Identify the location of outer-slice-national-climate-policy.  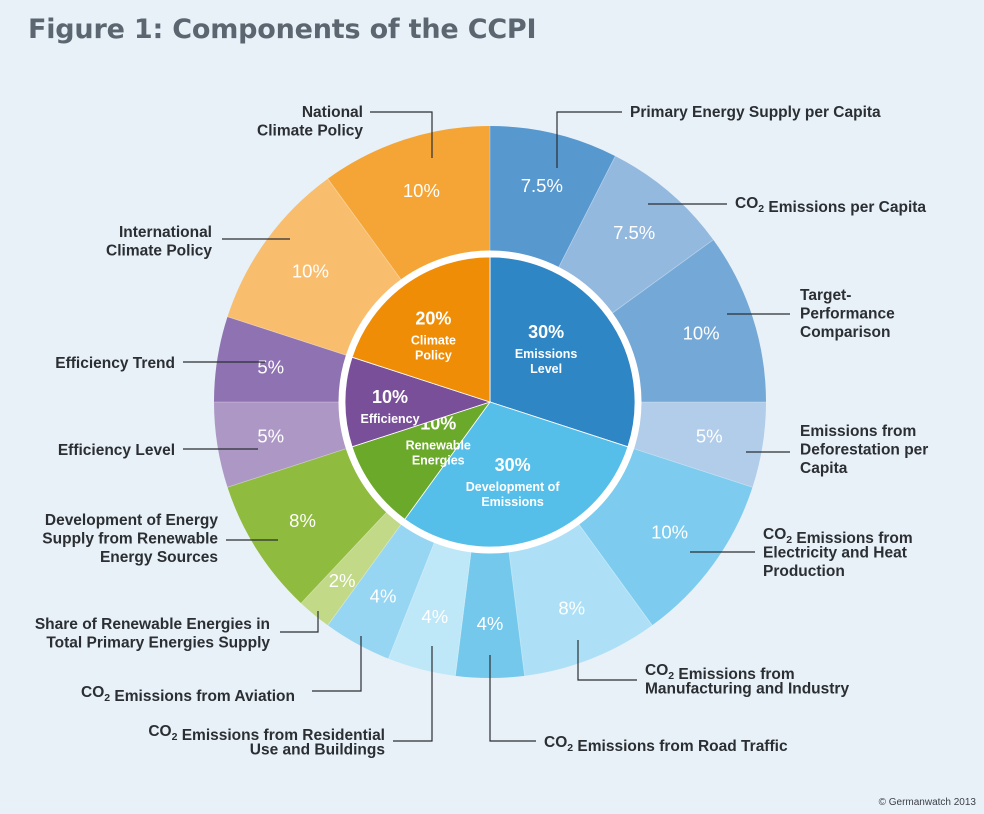
(408, 203).